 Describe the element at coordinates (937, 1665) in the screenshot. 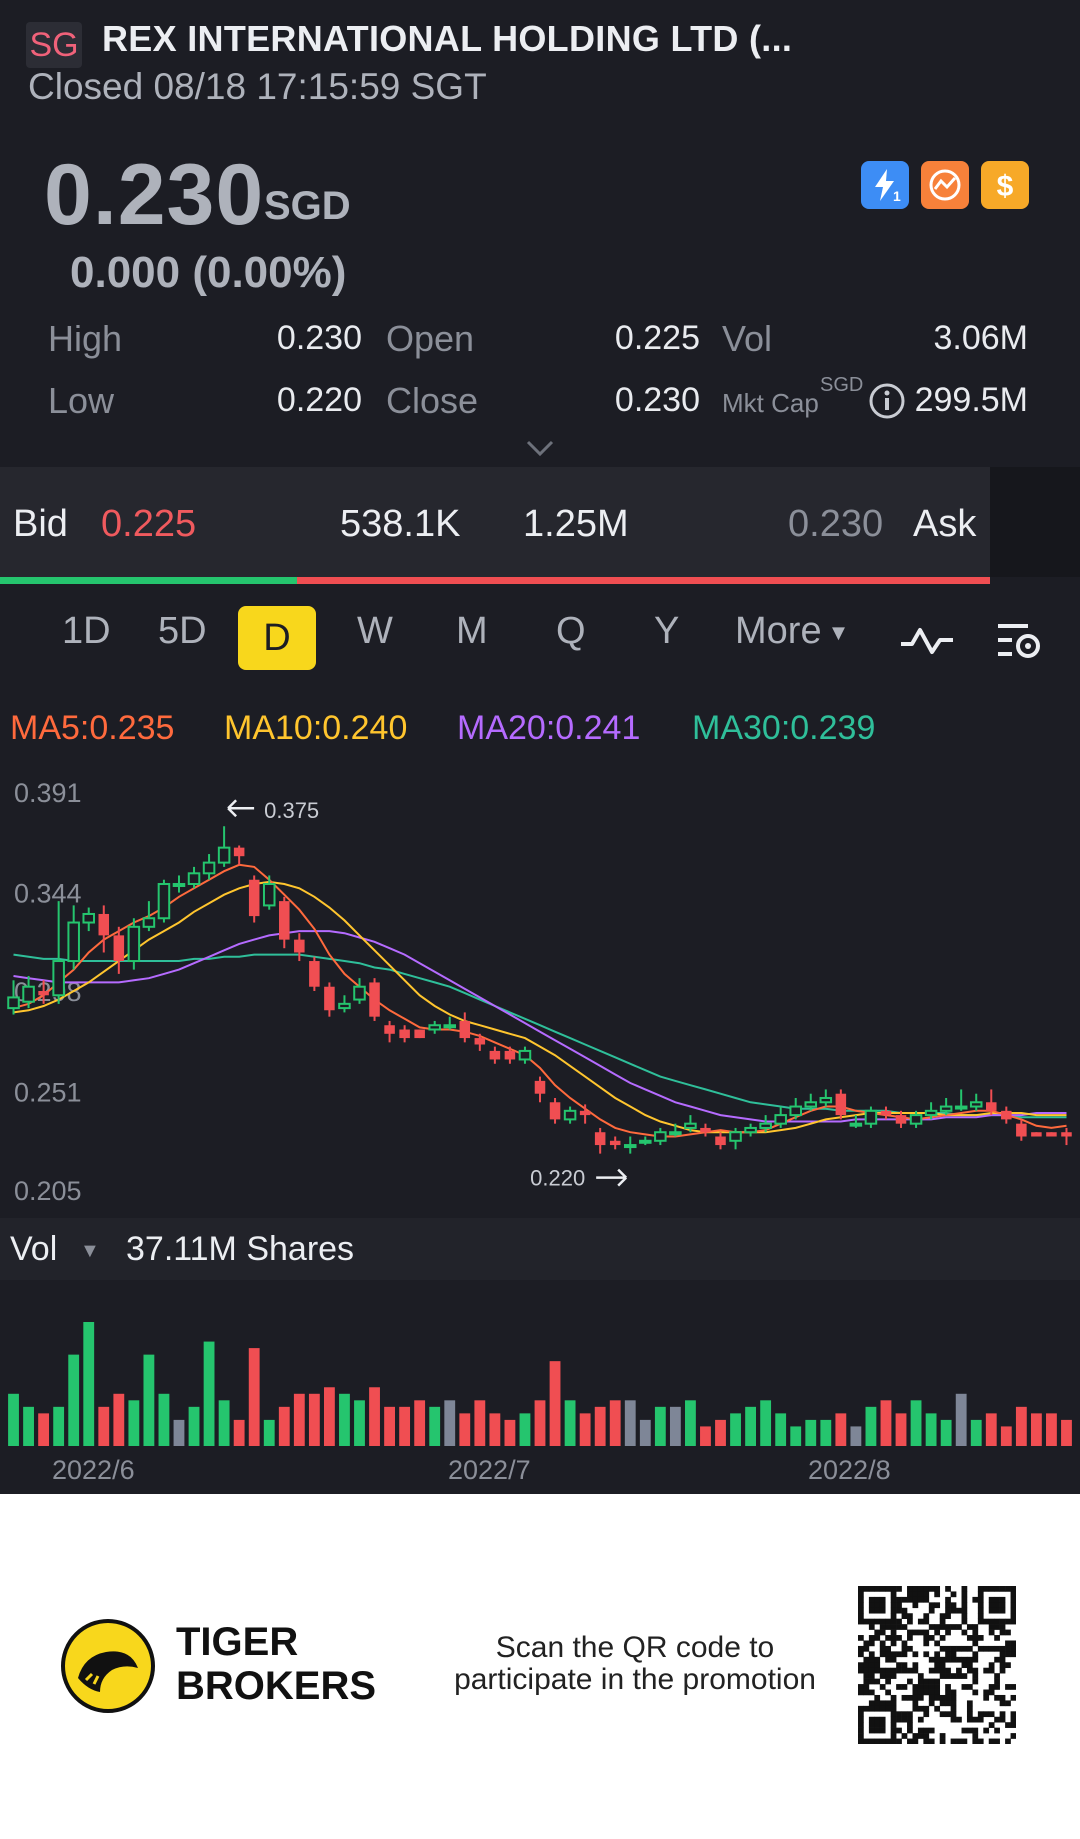

I see `qr-code` at that location.